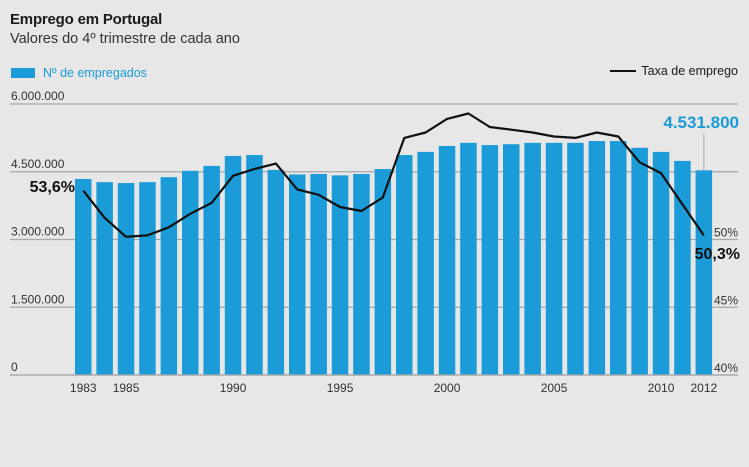  Describe the element at coordinates (211, 270) in the screenshot. I see `bar-1989` at that location.